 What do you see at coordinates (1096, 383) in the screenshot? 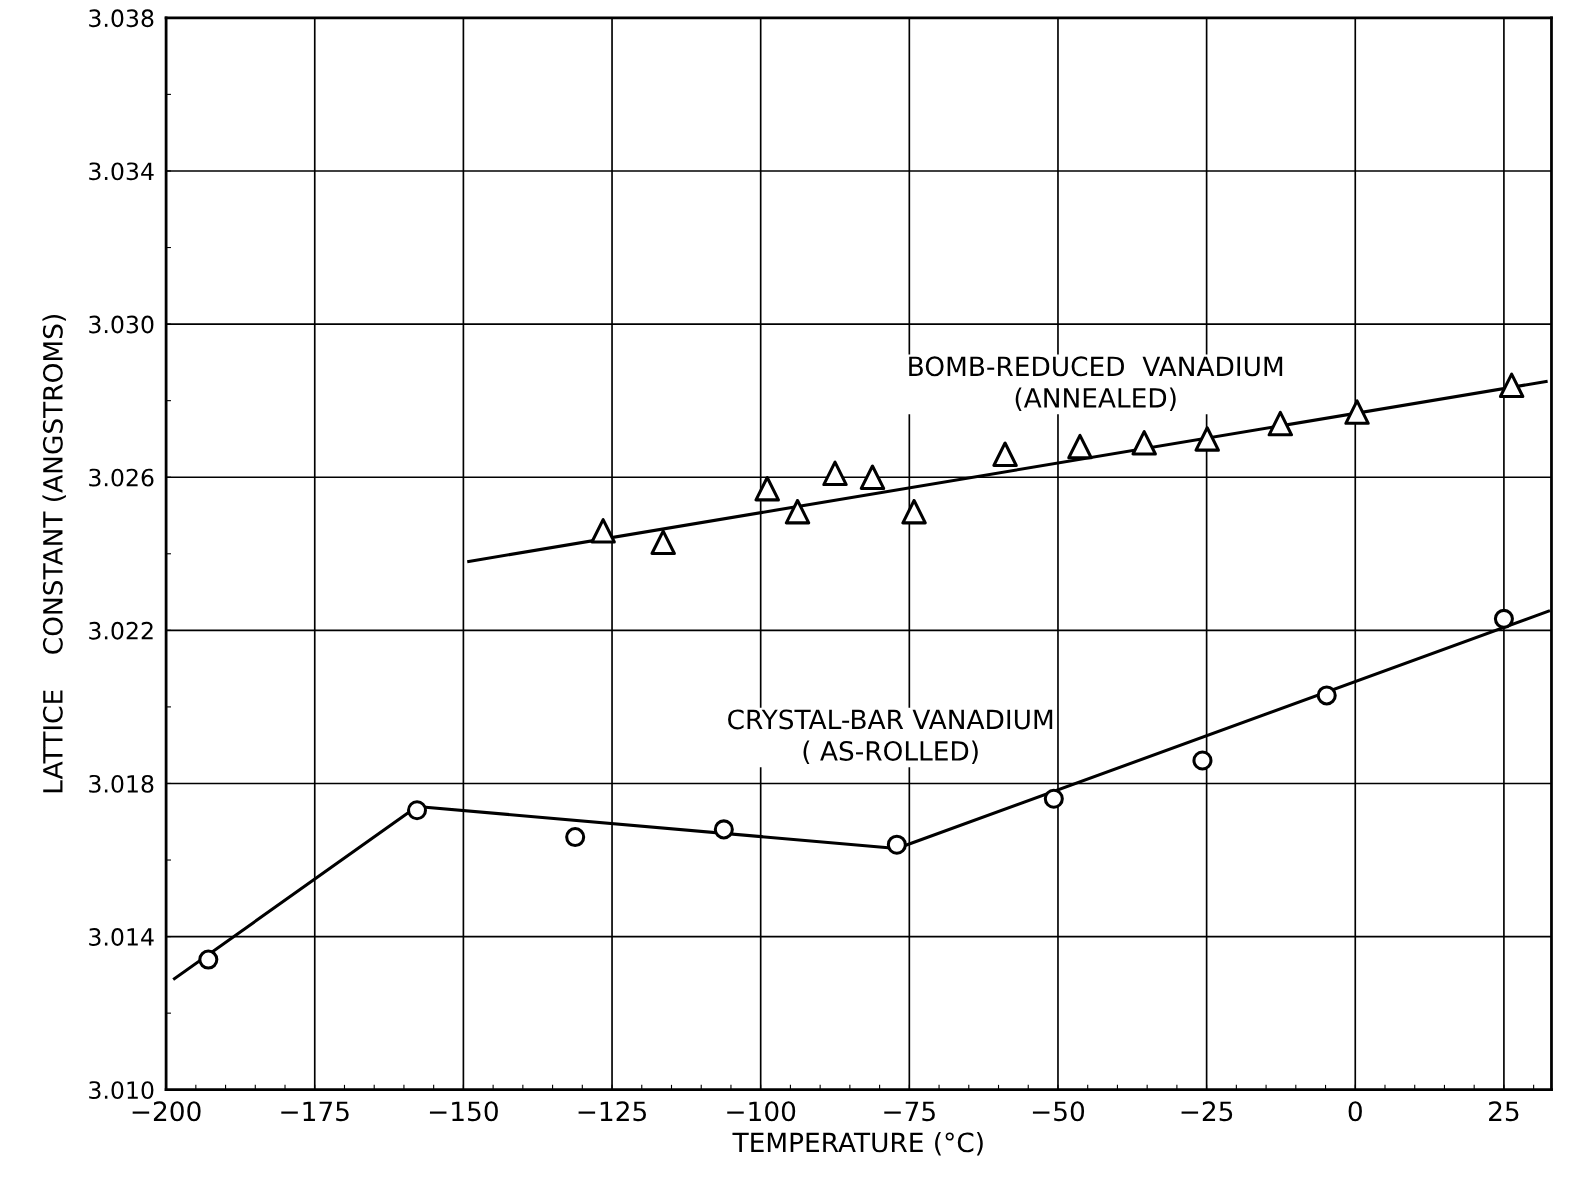
I see `series-label: BOMB-REDUCED VANADIUM (ANNEALED)` at bounding box center [1096, 383].